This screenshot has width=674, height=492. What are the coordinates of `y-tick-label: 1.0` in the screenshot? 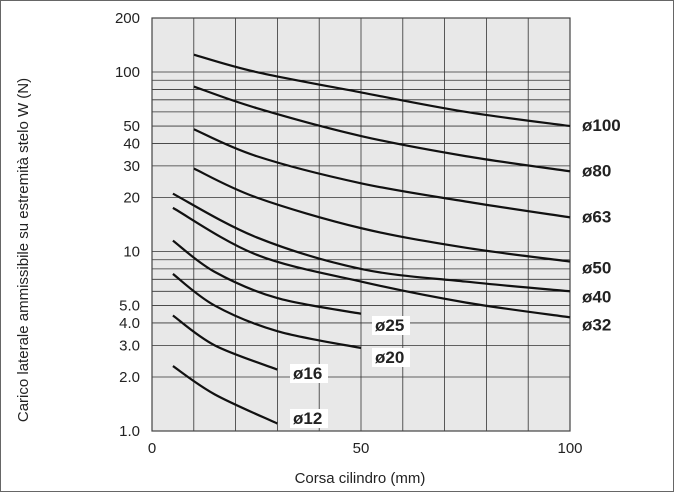 It's located at (129, 431).